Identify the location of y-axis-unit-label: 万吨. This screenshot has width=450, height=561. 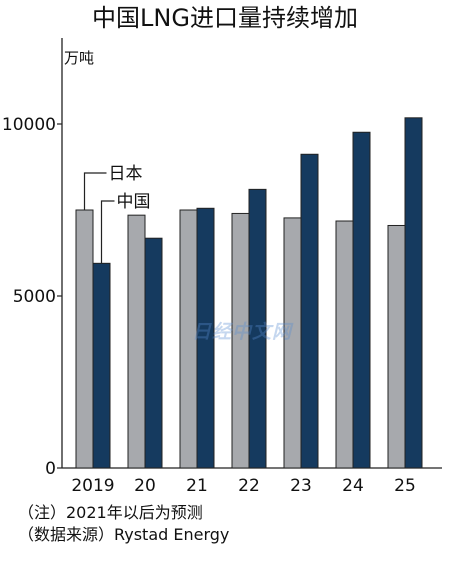
(79, 58).